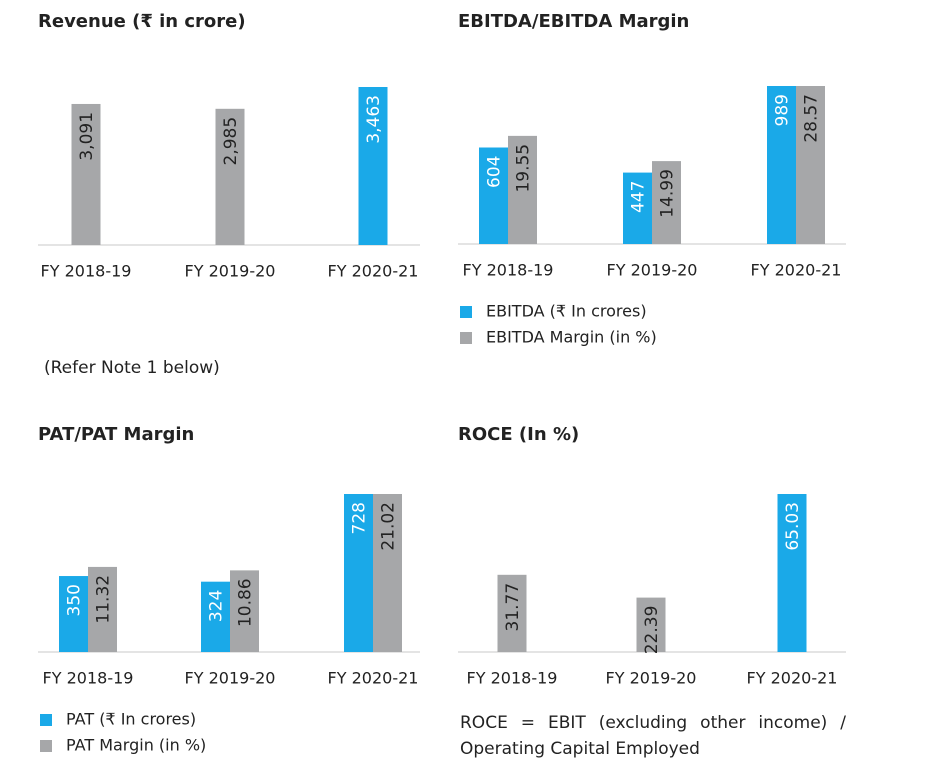 The height and width of the screenshot is (766, 928). Describe the element at coordinates (217, 606) in the screenshot. I see `value-label: 324` at that location.